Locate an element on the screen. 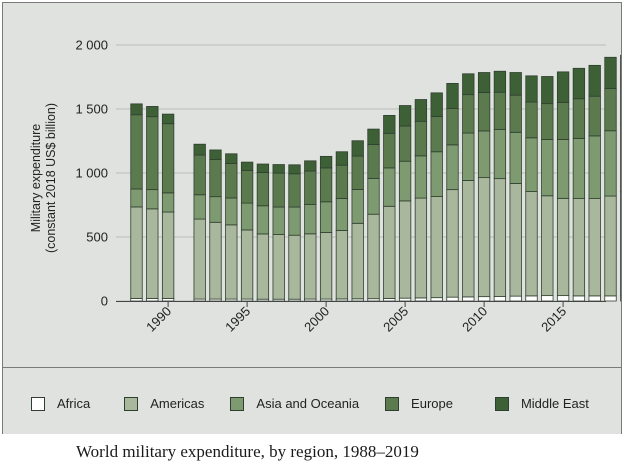 The image size is (626, 471). legend-label: Americas is located at coordinates (177, 403).